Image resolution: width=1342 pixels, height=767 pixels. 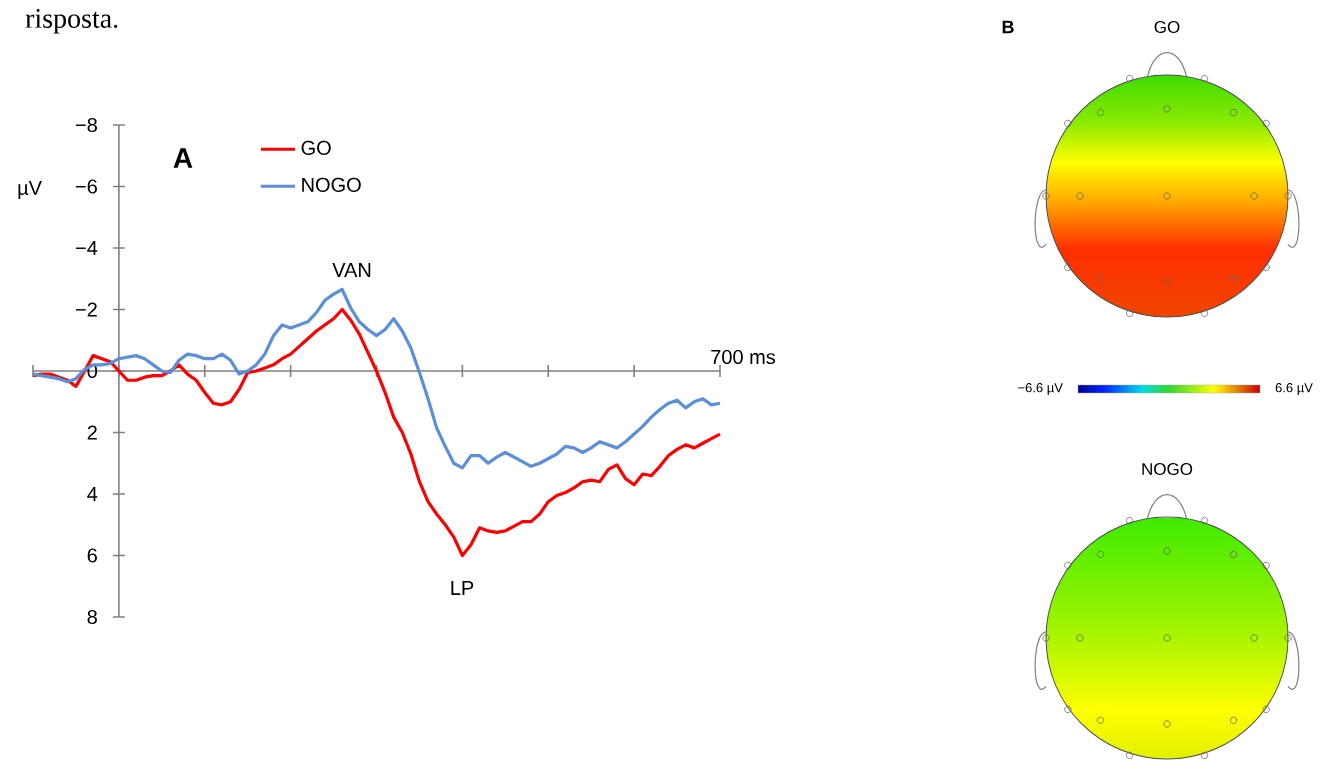 I want to click on legend-label: NOGO, so click(x=331, y=184).